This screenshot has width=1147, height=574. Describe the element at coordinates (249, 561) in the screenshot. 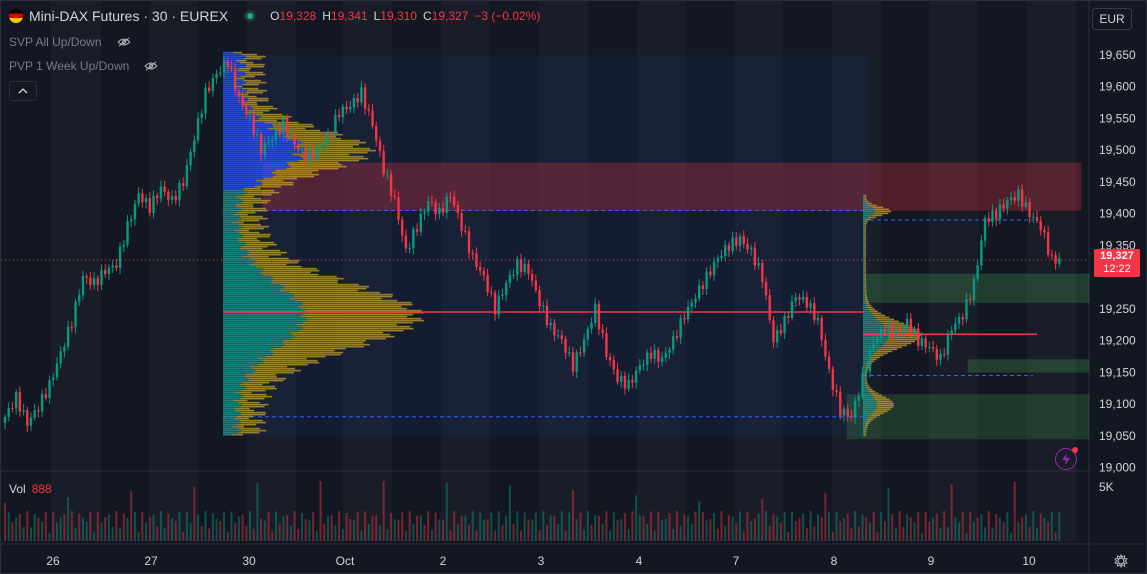

I see `time-tick: 30` at that location.